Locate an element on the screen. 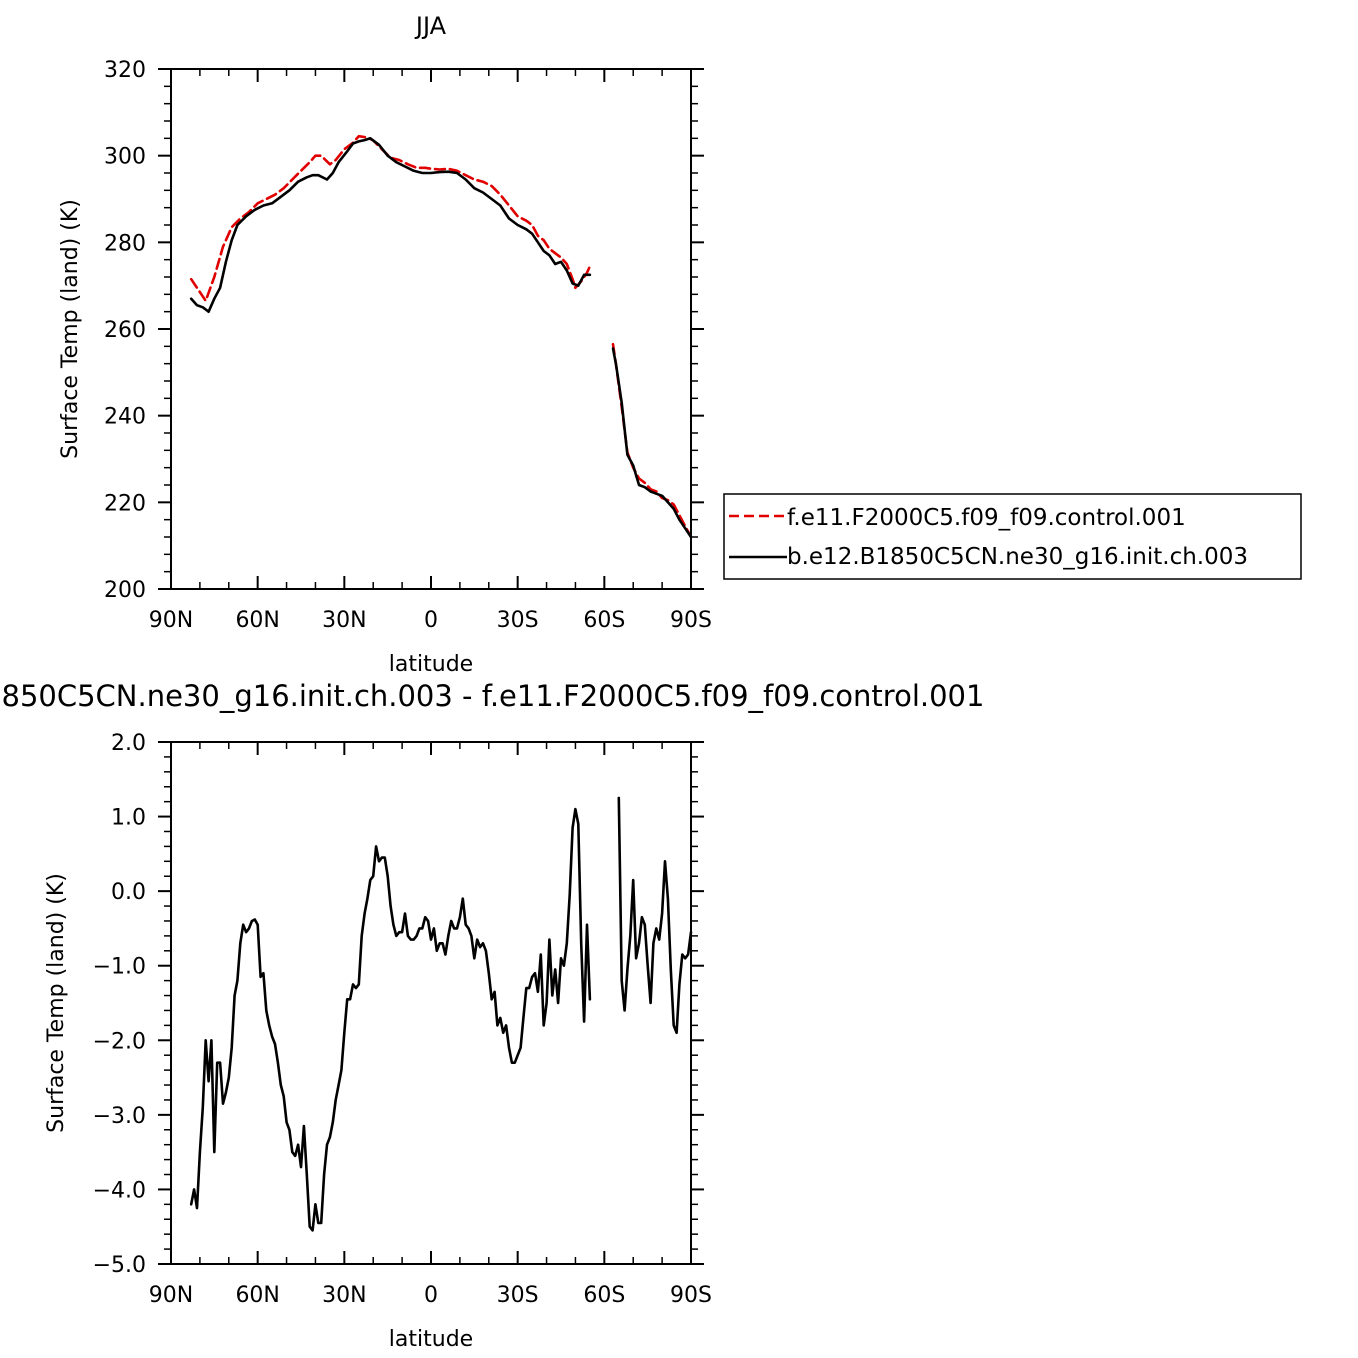  legend-label-control: f.e11.F2000C5.f09_f09.control.001 is located at coordinates (986, 518).